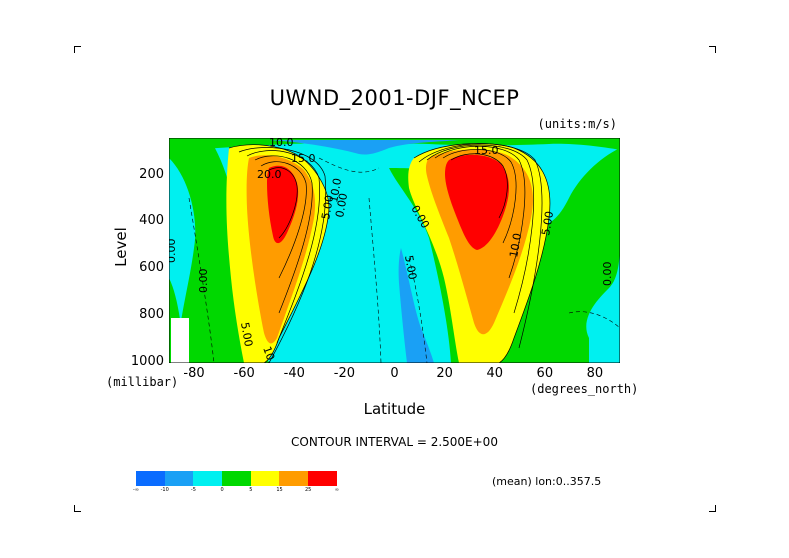 The height and width of the screenshot is (558, 789). What do you see at coordinates (151, 221) in the screenshot?
I see `y-tick-label: 400` at bounding box center [151, 221].